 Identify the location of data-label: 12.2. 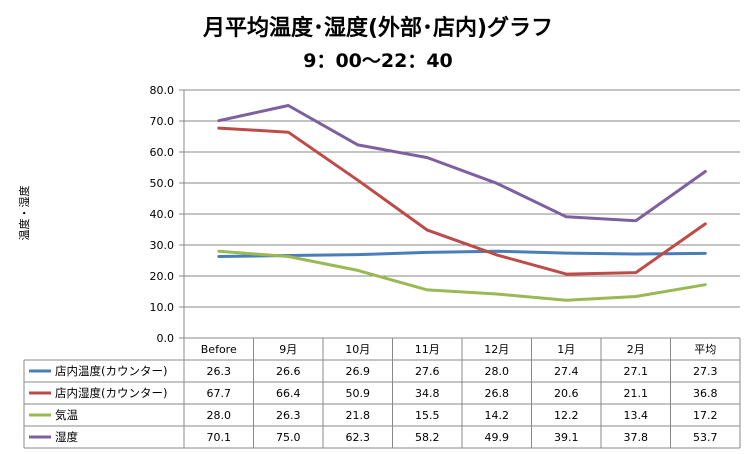
(566, 415).